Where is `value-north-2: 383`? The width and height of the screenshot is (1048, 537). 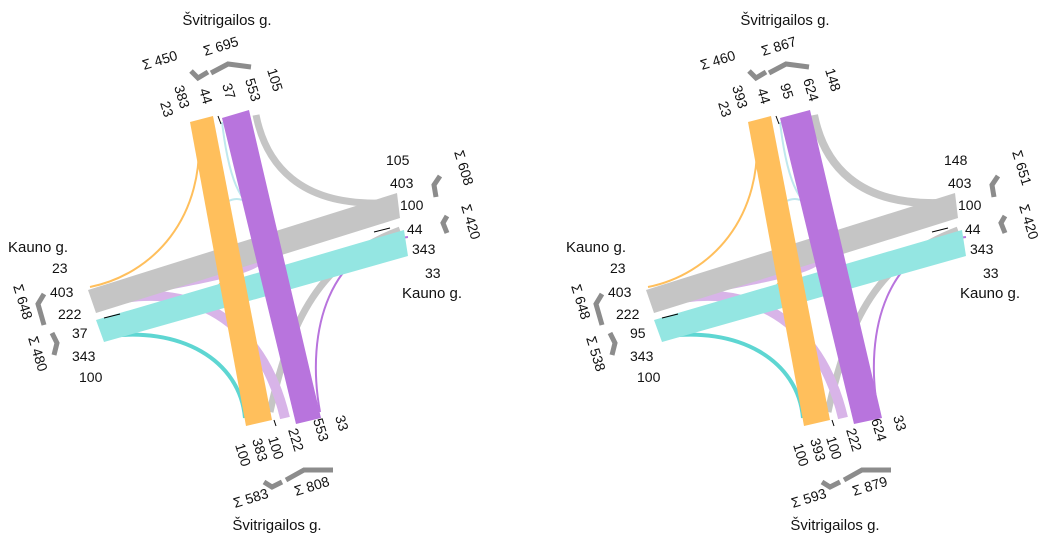
value-north-2: 383 is located at coordinates (182, 96).